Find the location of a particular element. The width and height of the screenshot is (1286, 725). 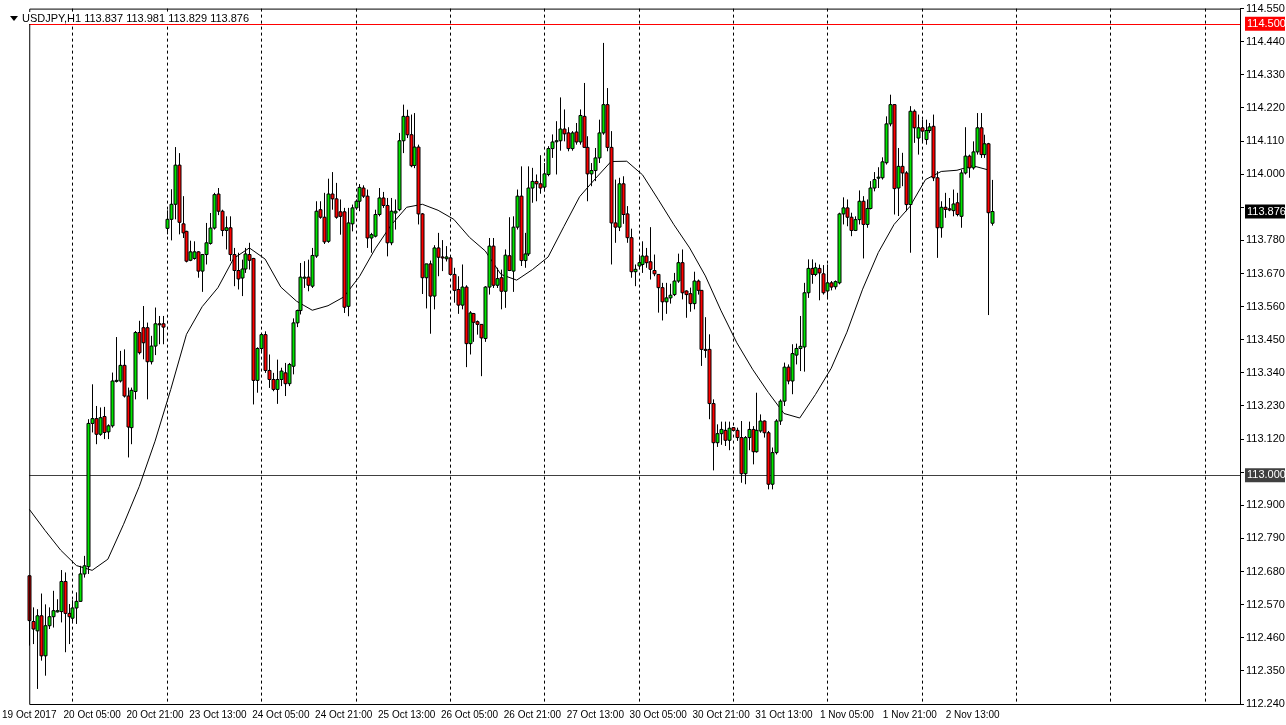

x-tick-label: 20 Oct 05:00 is located at coordinates (92, 714).